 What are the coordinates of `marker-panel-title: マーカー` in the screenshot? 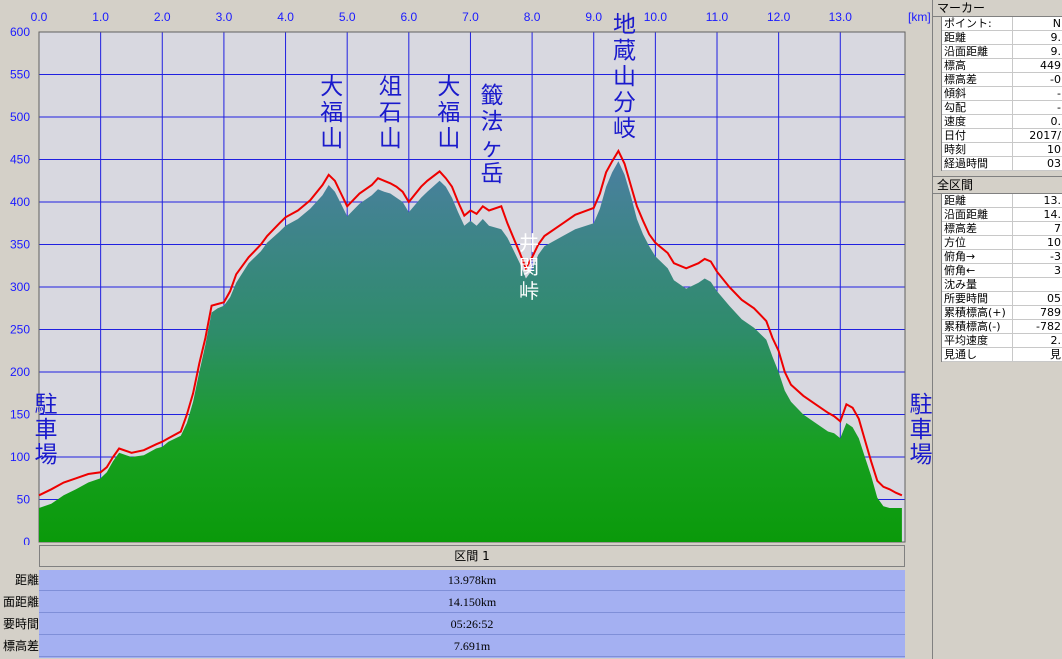 It's located at (997, 8).